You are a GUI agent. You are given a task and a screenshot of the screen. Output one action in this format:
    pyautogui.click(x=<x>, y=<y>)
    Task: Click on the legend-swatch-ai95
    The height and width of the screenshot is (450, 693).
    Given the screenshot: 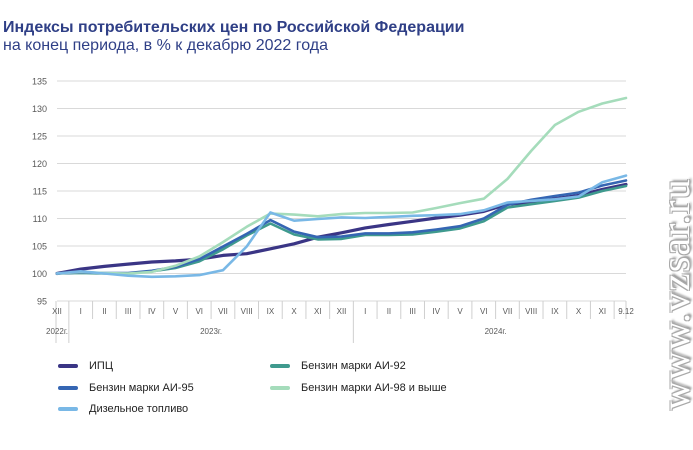 What is the action you would take?
    pyautogui.click(x=68, y=388)
    